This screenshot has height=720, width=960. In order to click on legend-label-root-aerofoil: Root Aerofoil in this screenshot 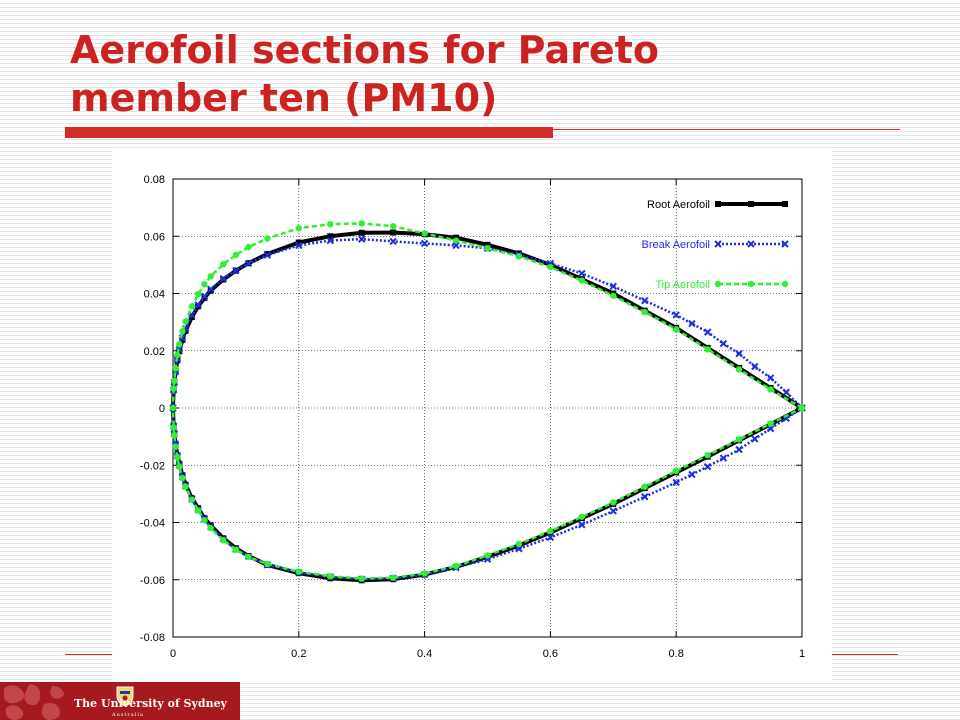, I will do `click(678, 205)`.